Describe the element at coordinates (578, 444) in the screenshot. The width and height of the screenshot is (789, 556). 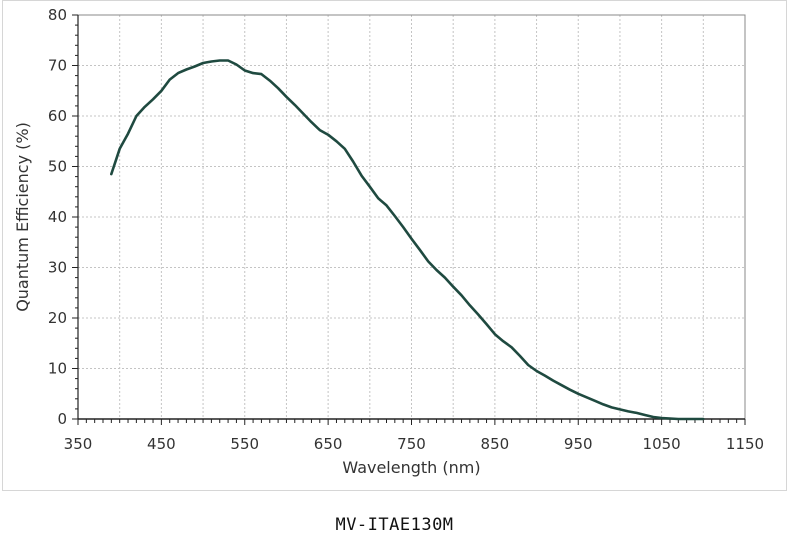
I see `x-tick-label: 950` at that location.